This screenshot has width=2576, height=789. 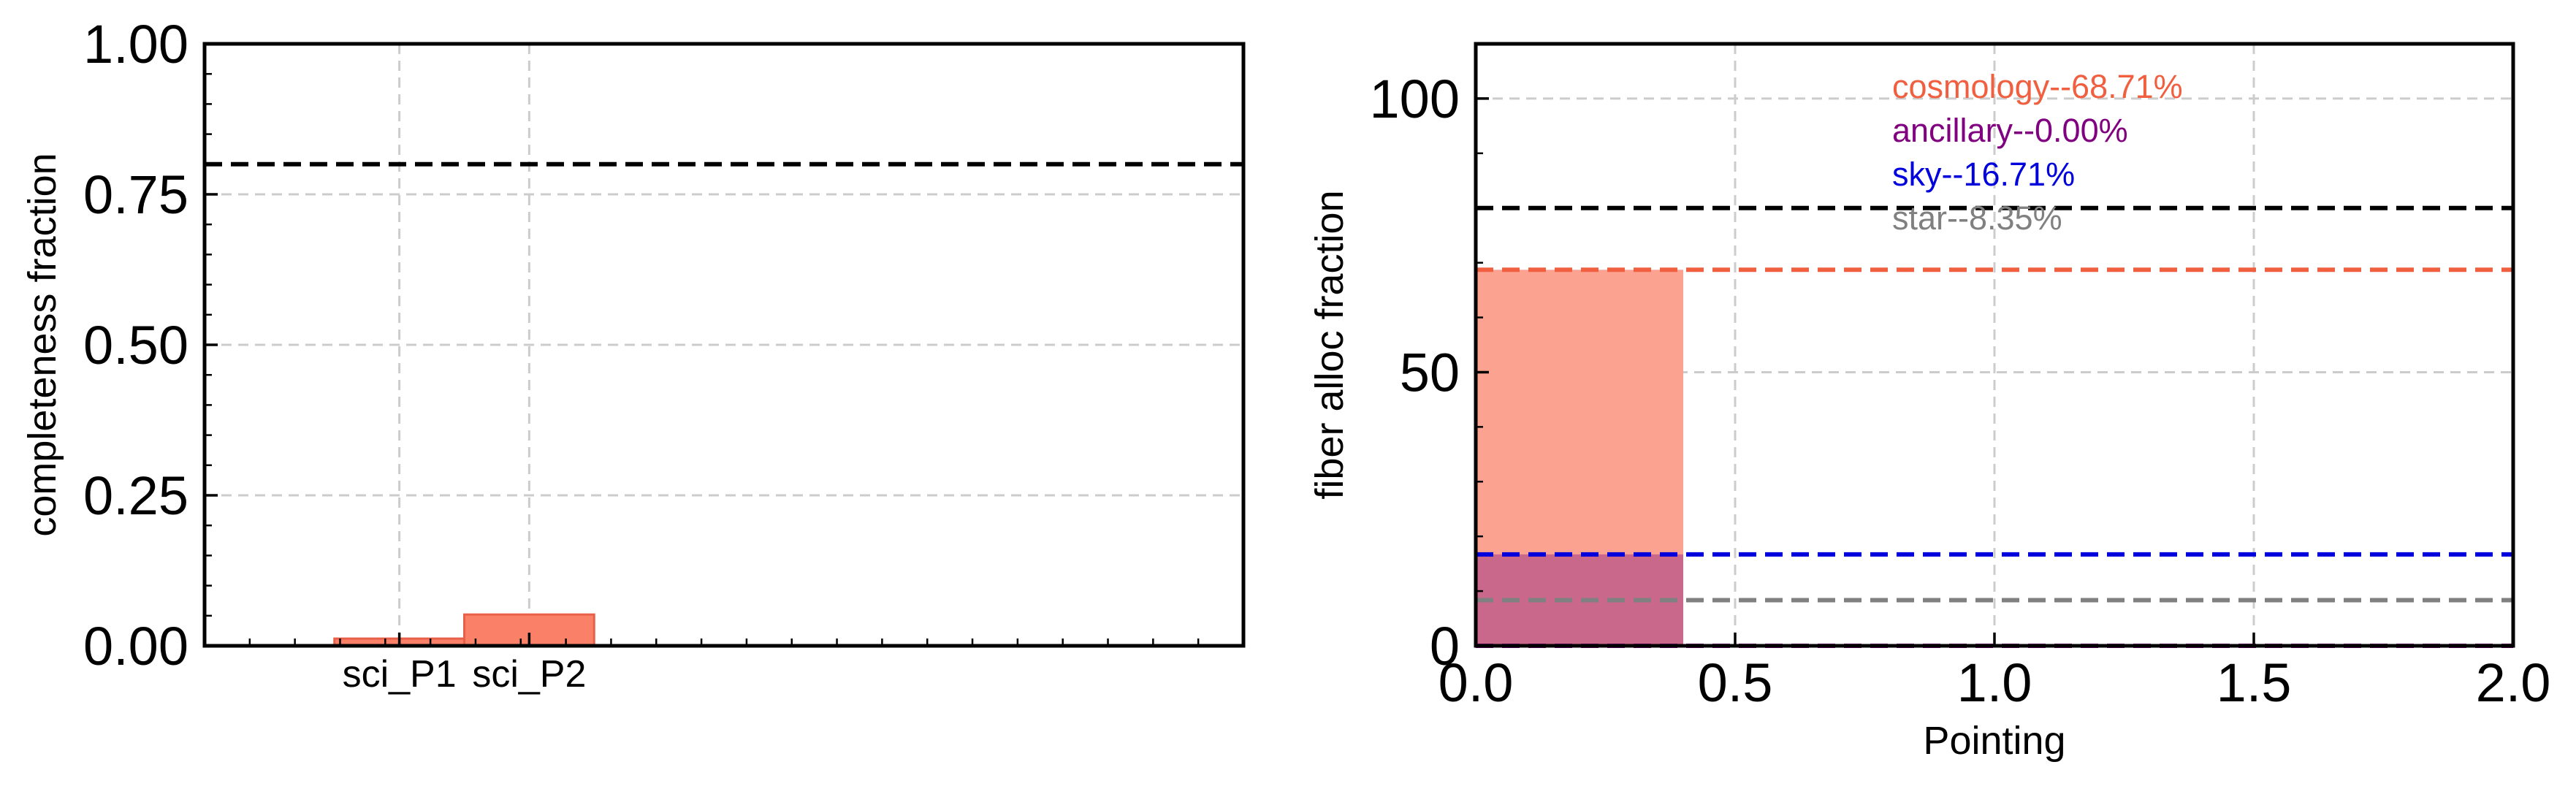 I want to click on completeness-y-tick-labels: 0.00 0.25 0.50 0.75 1.00, so click(x=135, y=345).